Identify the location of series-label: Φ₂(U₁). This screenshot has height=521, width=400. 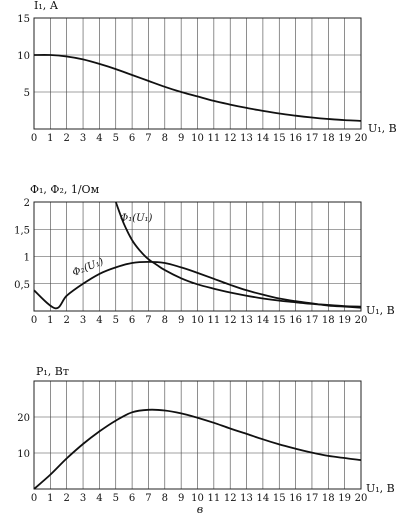
(88, 267).